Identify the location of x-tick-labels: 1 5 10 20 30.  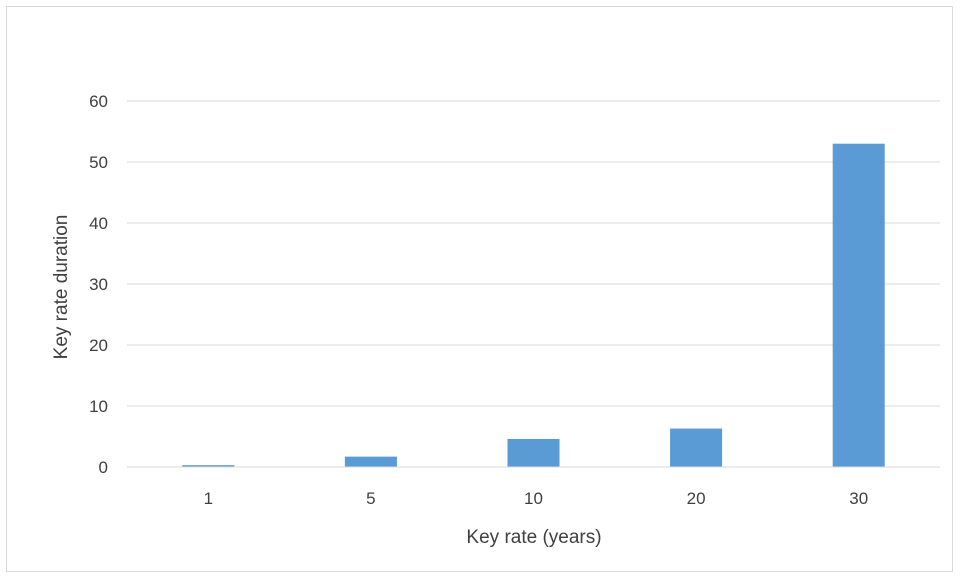
(536, 498).